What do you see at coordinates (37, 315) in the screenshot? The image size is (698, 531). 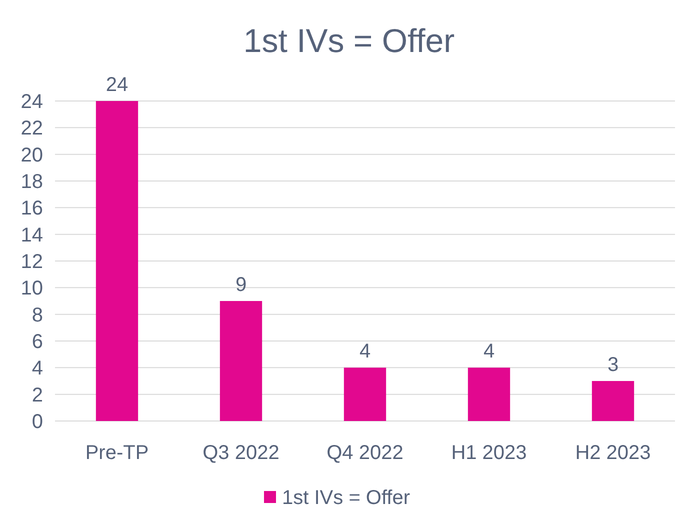 I see `y-tick-label: 8` at bounding box center [37, 315].